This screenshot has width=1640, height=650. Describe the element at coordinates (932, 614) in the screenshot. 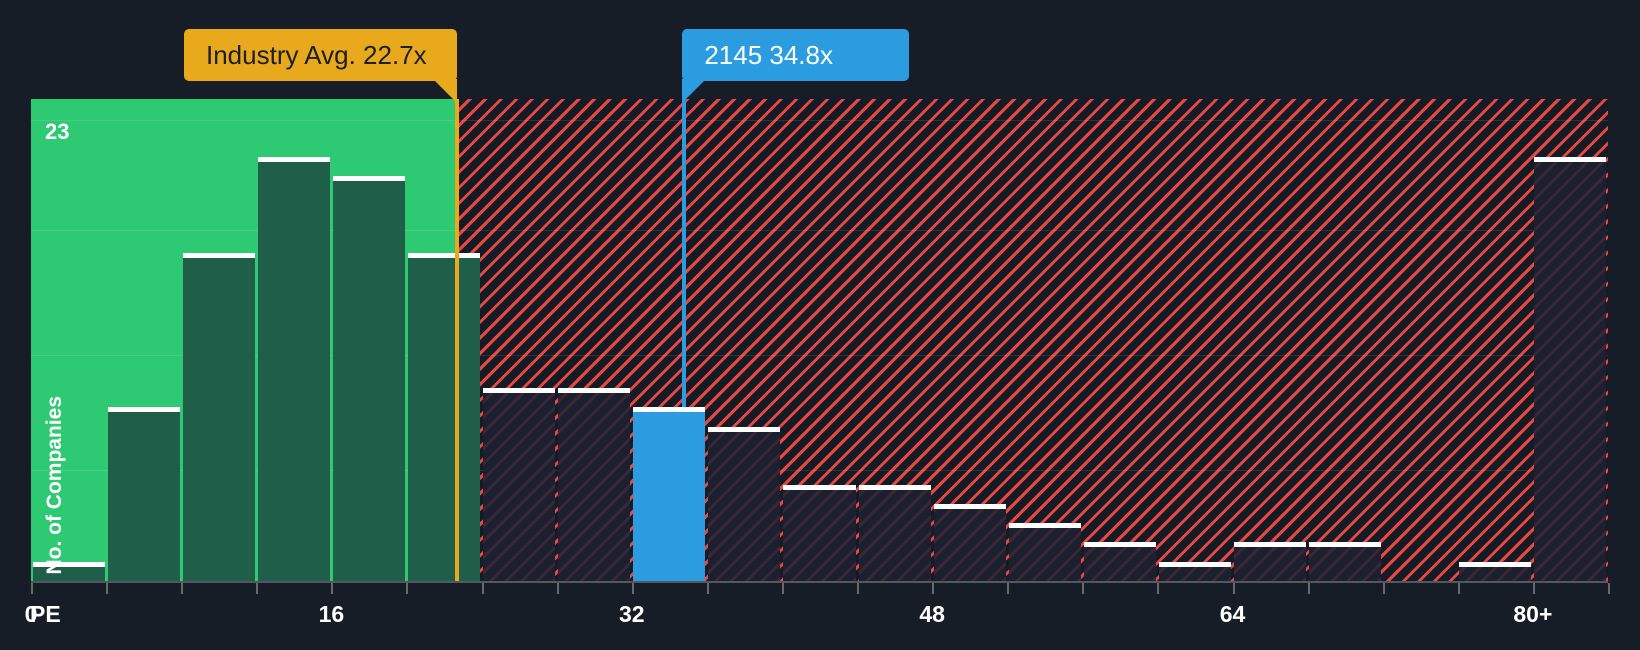

I see `x-axis-label: 48` at that location.